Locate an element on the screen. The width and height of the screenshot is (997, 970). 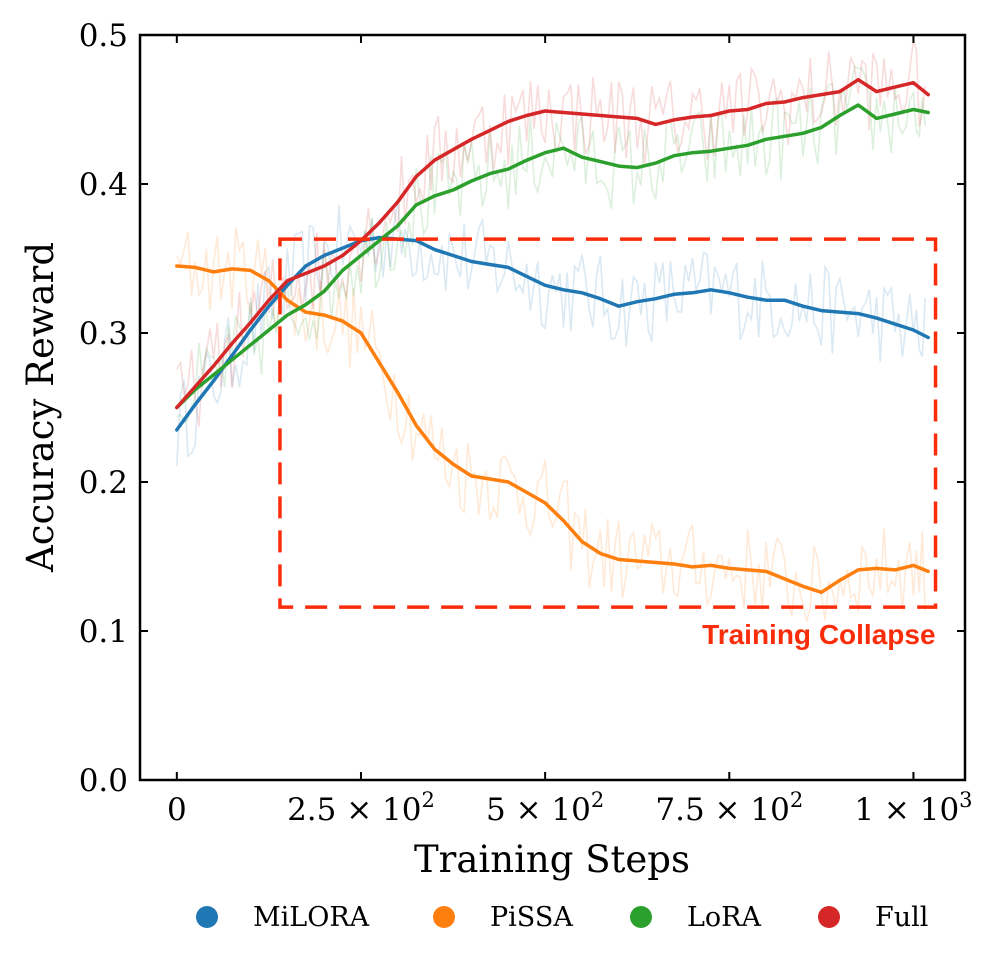
y-tick-label: 0.1 is located at coordinates (103, 632).